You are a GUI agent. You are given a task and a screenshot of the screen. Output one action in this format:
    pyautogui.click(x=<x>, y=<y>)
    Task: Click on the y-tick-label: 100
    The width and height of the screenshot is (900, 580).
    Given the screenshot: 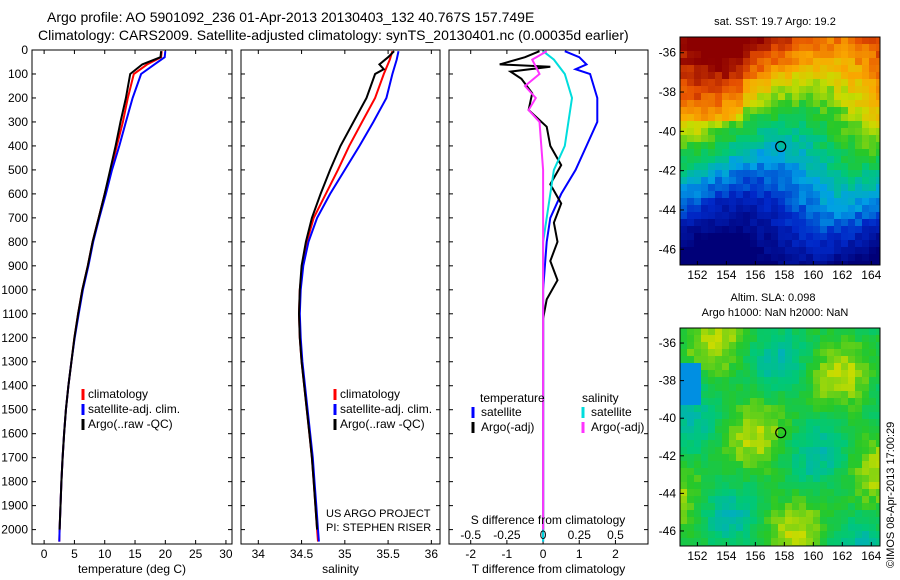 What is the action you would take?
    pyautogui.click(x=18, y=74)
    